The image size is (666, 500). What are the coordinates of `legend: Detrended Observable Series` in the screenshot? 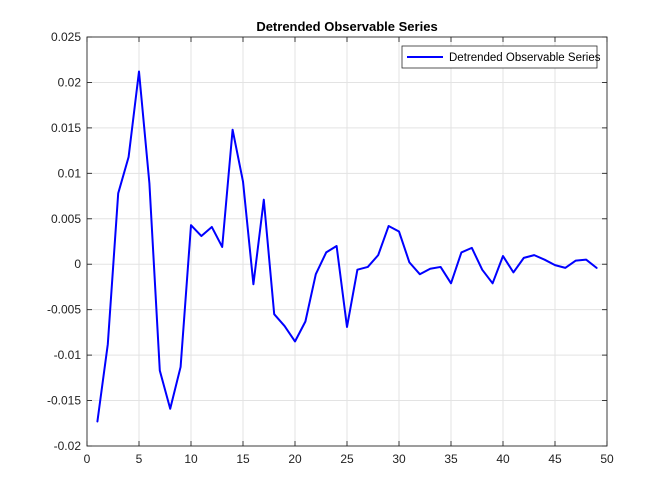 It's located at (501, 57).